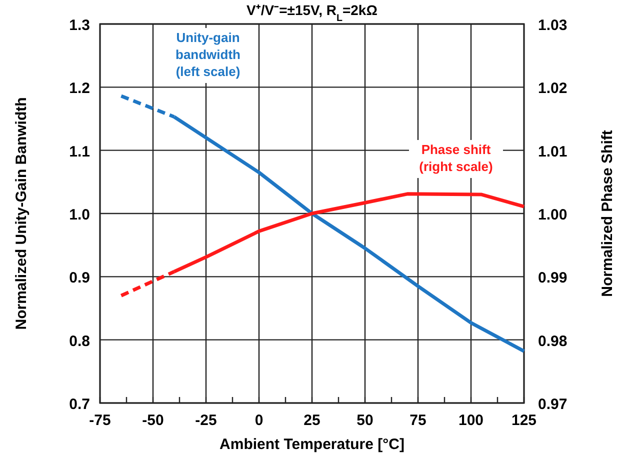 This screenshot has width=631, height=468. I want to click on y2-tick-label: 1.03, so click(553, 25).